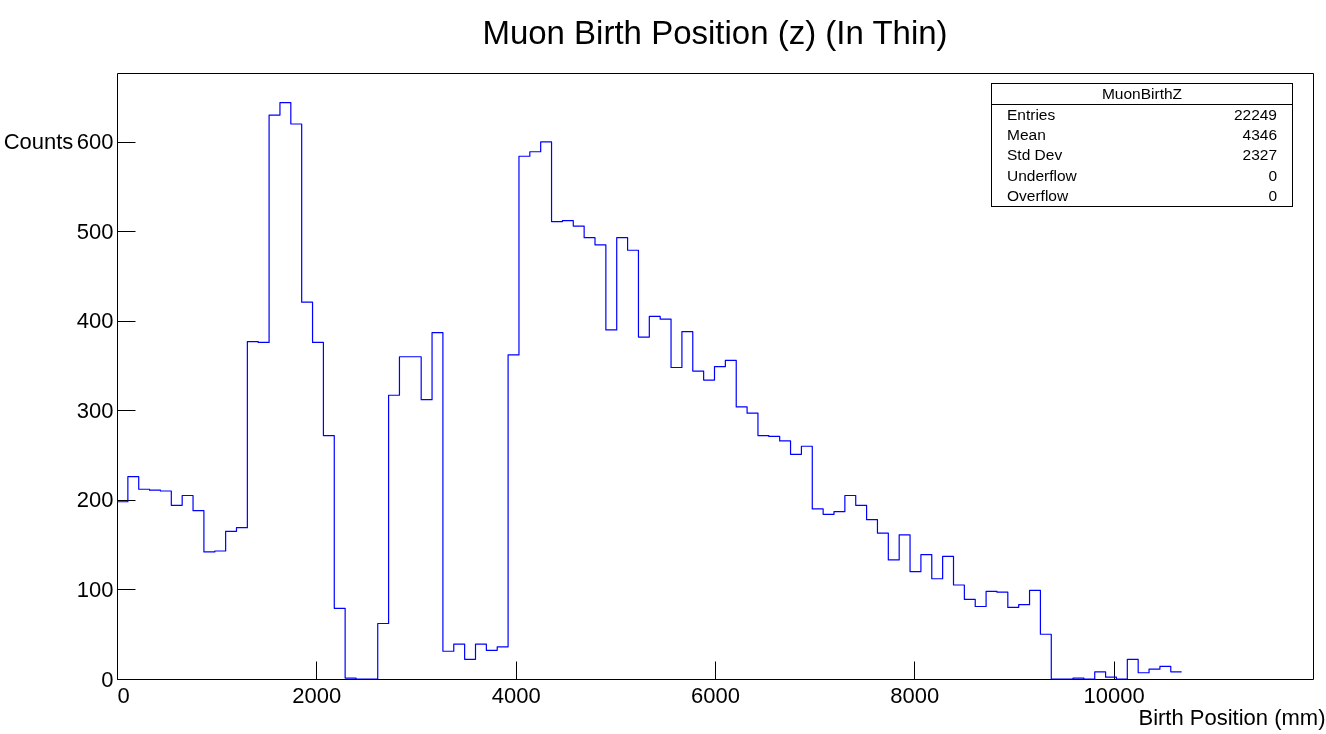 The image size is (1326, 734). Describe the element at coordinates (1142, 175) in the screenshot. I see `text: Underflow 0` at that location.